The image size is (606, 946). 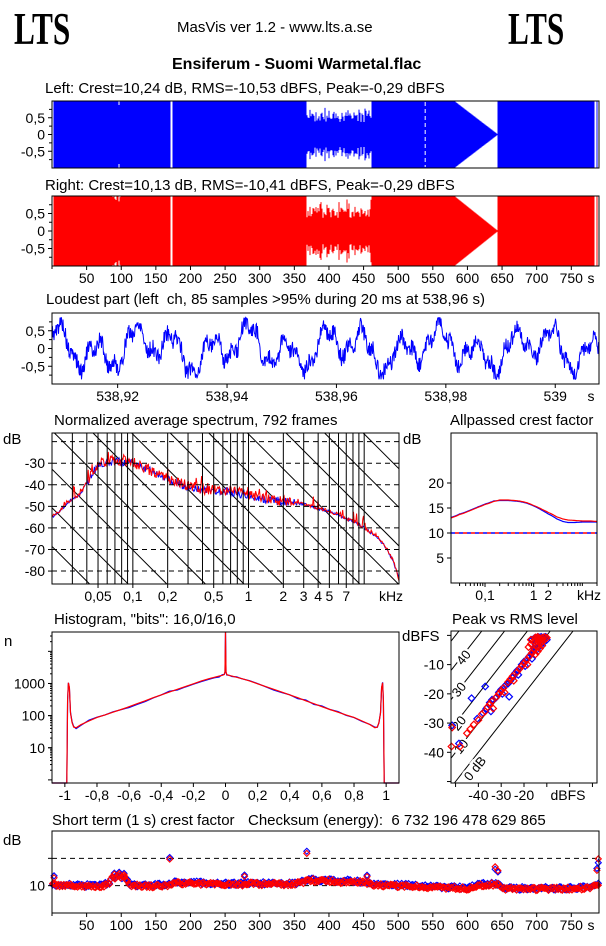 What do you see at coordinates (391, 596) in the screenshot?
I see `svg-text: kHz` at bounding box center [391, 596].